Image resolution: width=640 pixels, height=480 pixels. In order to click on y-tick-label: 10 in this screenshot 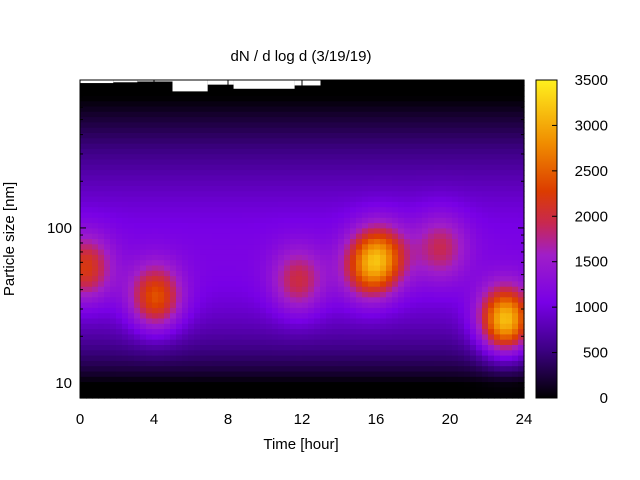, I will do `click(63, 383)`.